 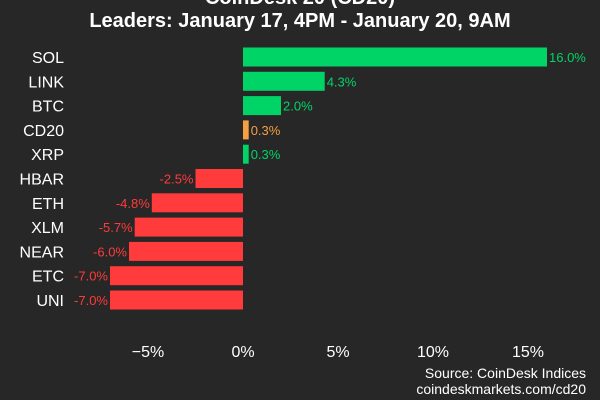 I want to click on bar-hbar, so click(x=219, y=178).